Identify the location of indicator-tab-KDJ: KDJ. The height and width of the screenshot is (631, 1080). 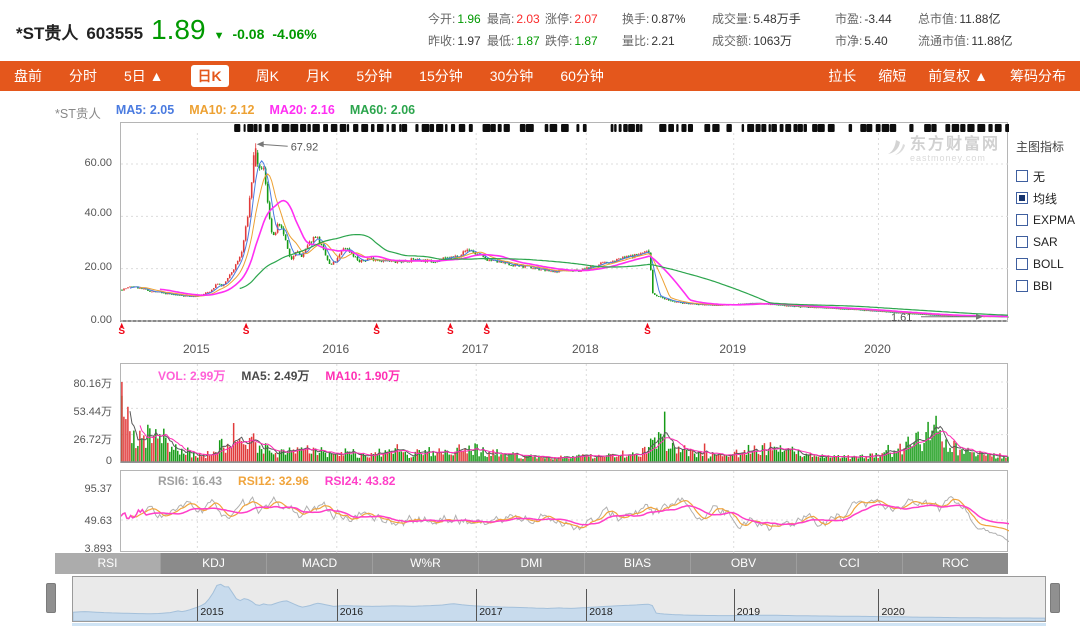
(213, 563).